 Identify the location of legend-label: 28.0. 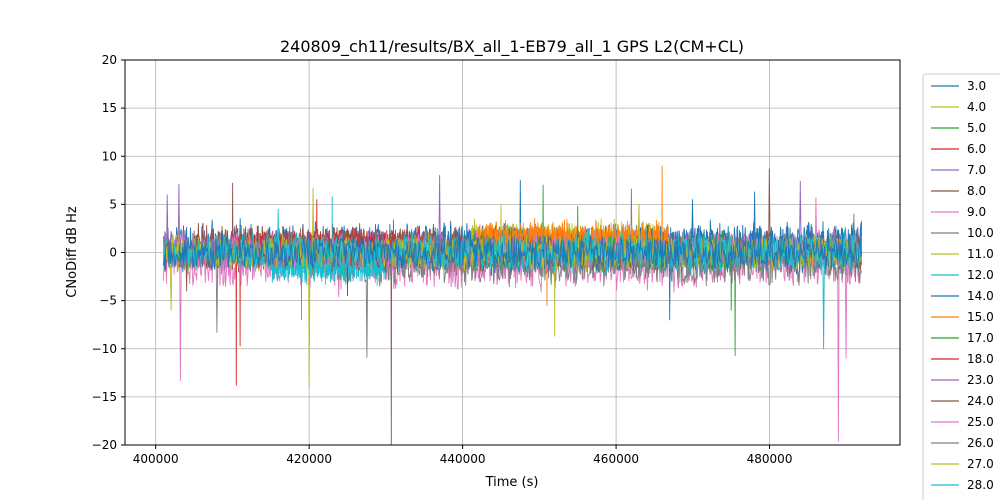
(980, 485).